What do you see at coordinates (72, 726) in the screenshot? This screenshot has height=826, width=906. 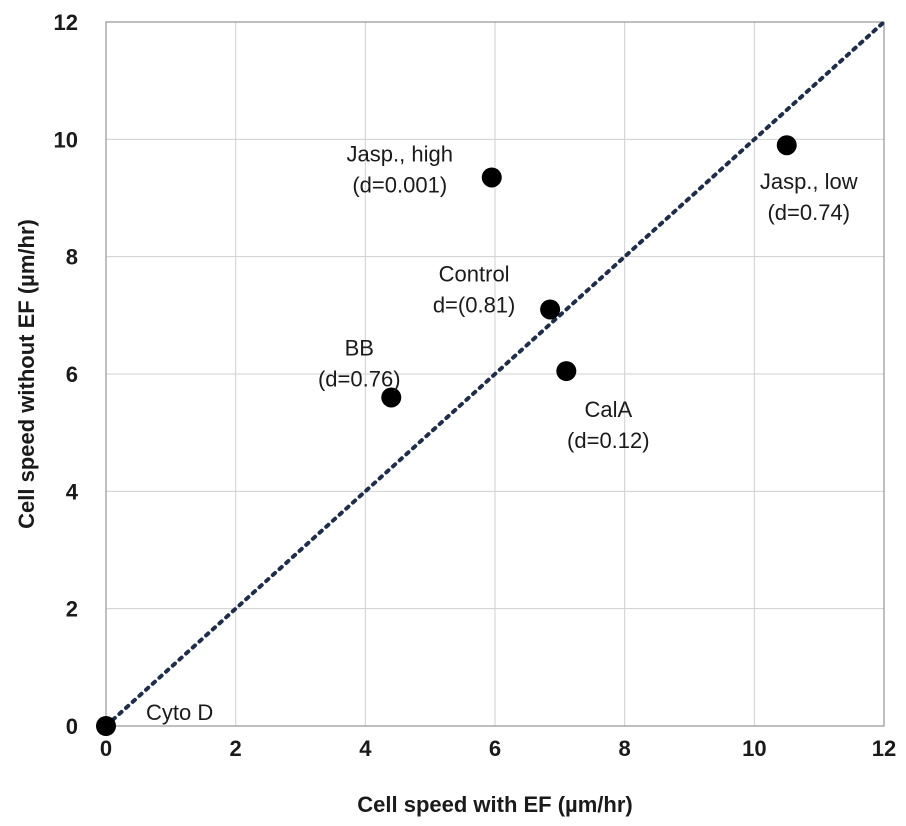 I see `y-tick-label: 0` at bounding box center [72, 726].